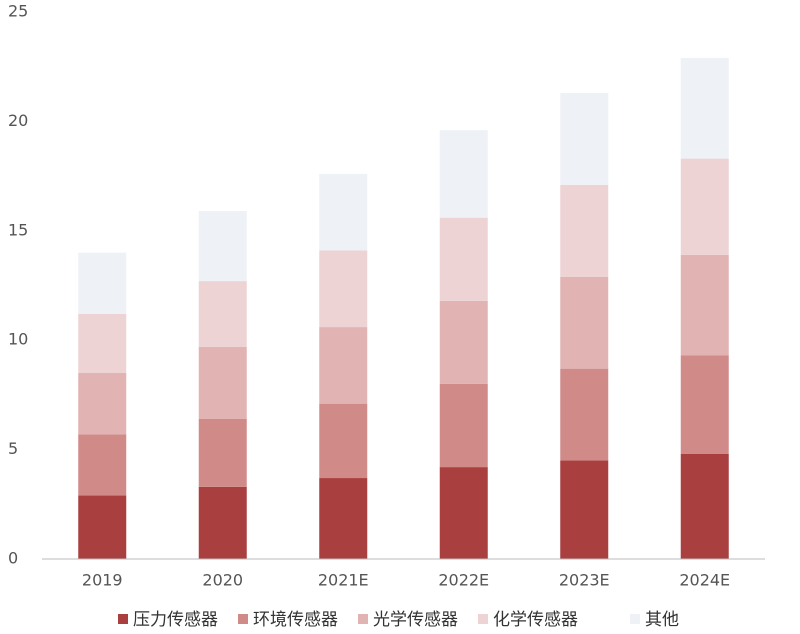 This screenshot has width=800, height=634. Describe the element at coordinates (704, 580) in the screenshot. I see `x-tick-label: 2024E` at that location.